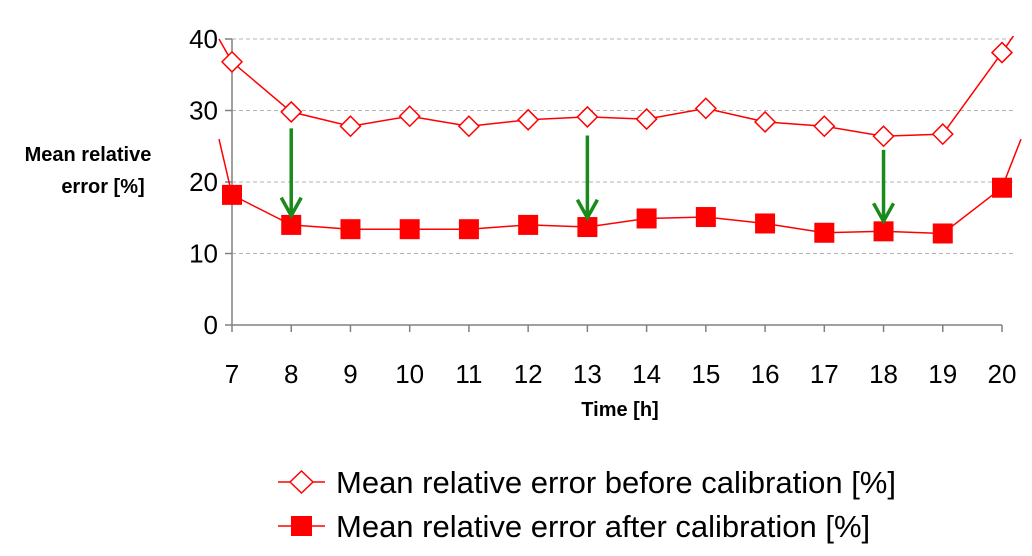  I want to click on arrow-annotations, so click(587, 176).